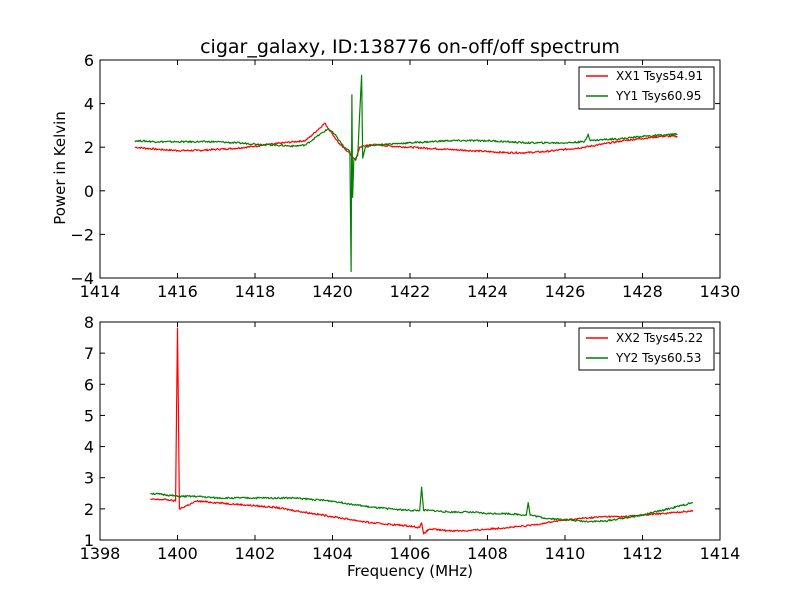  Describe the element at coordinates (89, 322) in the screenshot. I see `y-tick-label: 8` at that location.